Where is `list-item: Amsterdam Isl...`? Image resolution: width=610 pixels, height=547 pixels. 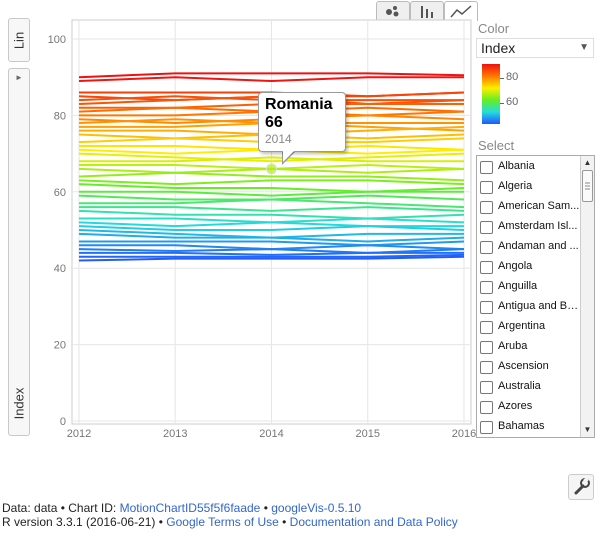
list-item: Amsterdam Isl... is located at coordinates (530, 228).